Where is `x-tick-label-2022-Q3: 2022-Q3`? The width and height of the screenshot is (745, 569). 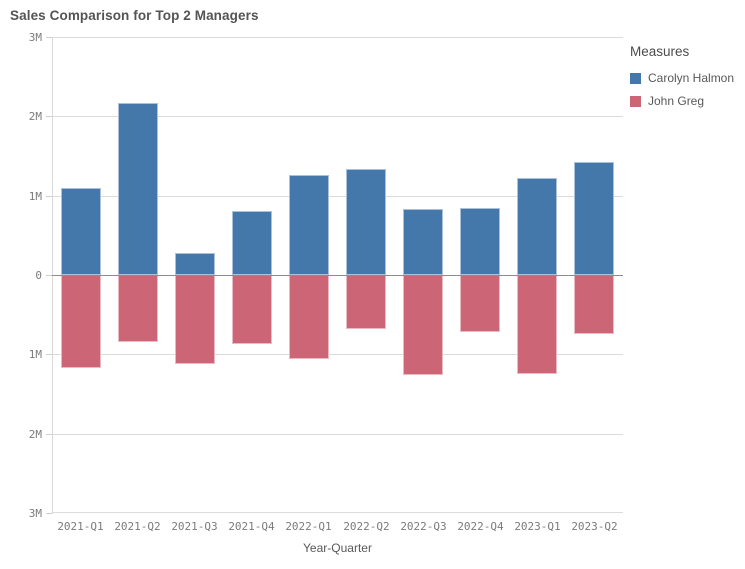
x-tick-label-2022-Q3: 2022-Q3 is located at coordinates (423, 526).